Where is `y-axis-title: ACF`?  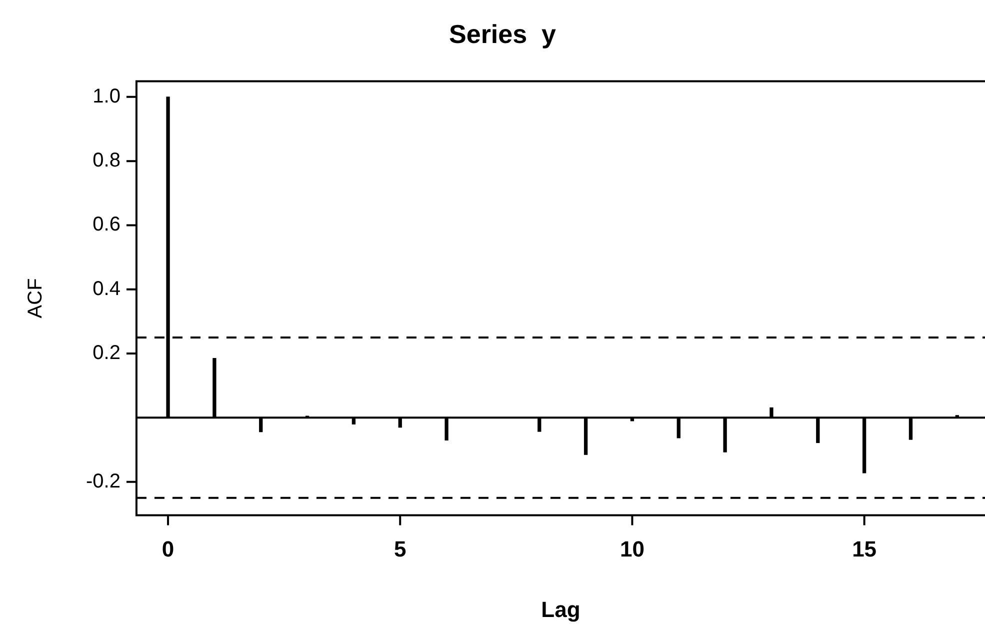 y-axis-title: ACF is located at coordinates (35, 298).